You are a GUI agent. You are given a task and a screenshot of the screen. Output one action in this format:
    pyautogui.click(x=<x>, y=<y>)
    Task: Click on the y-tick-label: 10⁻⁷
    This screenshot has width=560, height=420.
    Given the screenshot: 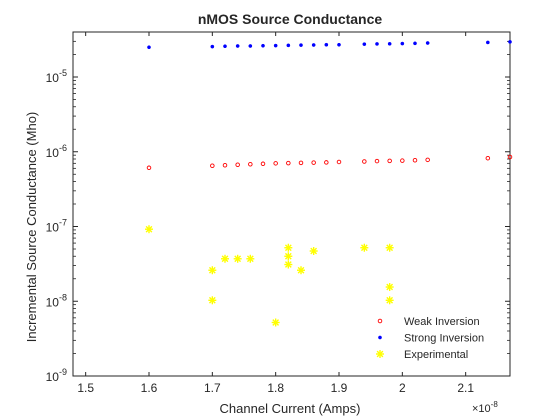 What is the action you would take?
    pyautogui.click(x=56, y=226)
    